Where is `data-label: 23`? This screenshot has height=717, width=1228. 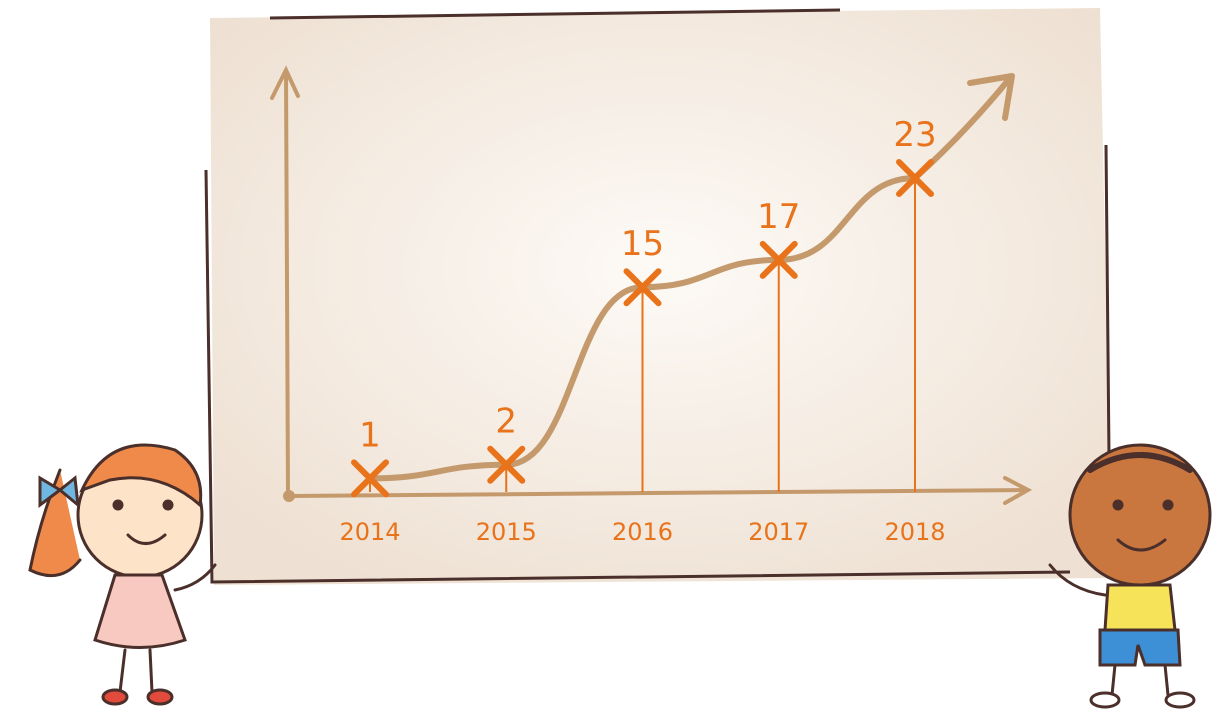 data-label: 23 is located at coordinates (914, 135).